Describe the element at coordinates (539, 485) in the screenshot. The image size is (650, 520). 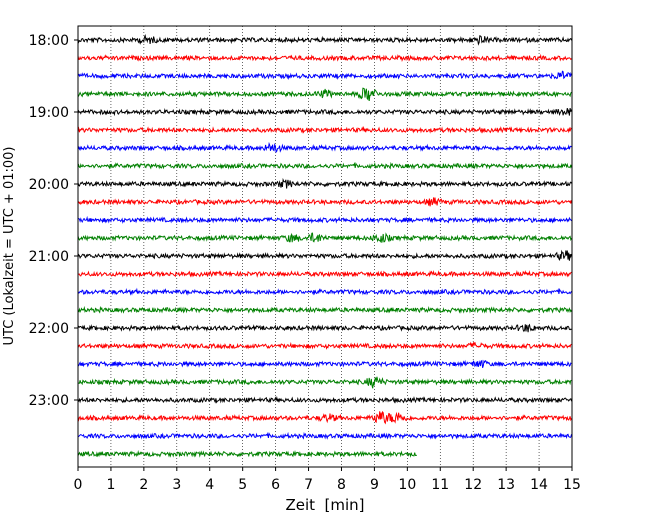
I see `x-tick-label-14: 14` at that location.